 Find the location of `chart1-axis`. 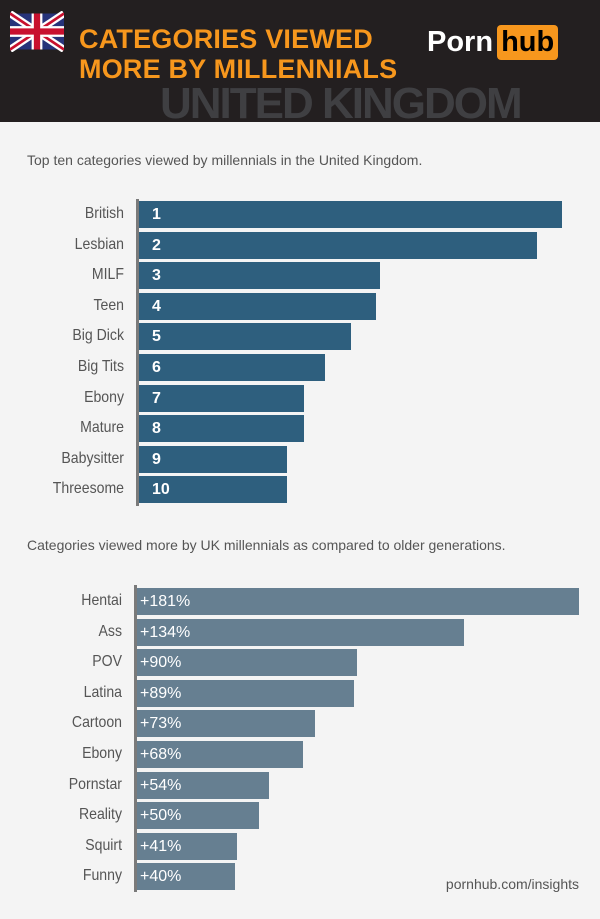

chart1-axis is located at coordinates (137, 352).